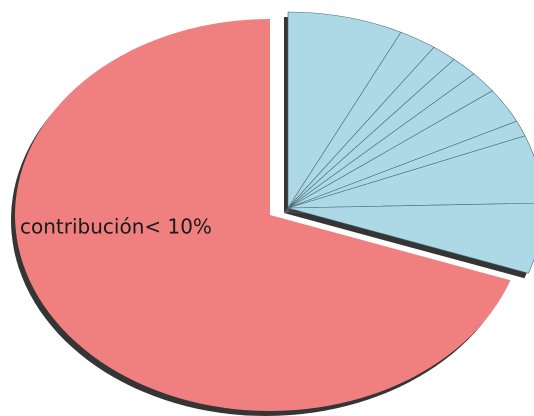 The image size is (534, 416). I want to click on label-layer: contribución< 10%, so click(116, 227).